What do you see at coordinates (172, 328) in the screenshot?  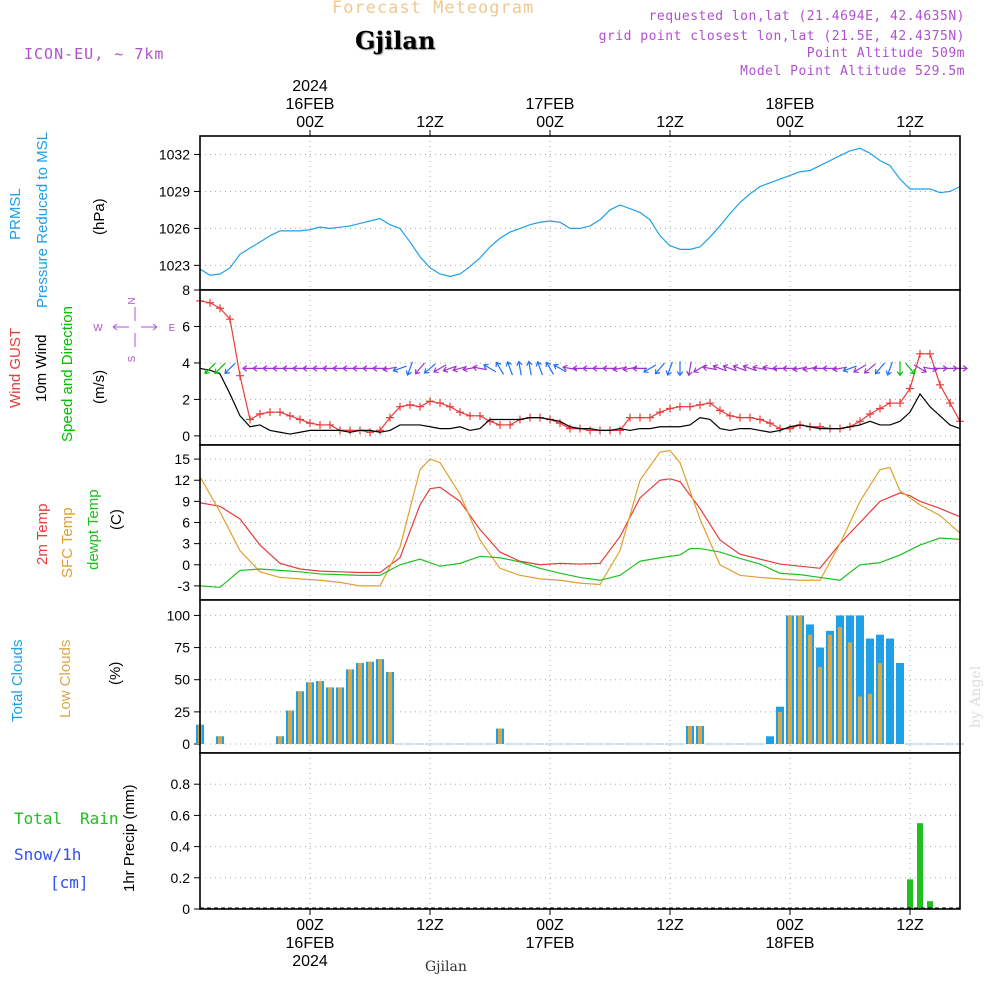 I see `compass-e: E` at bounding box center [172, 328].